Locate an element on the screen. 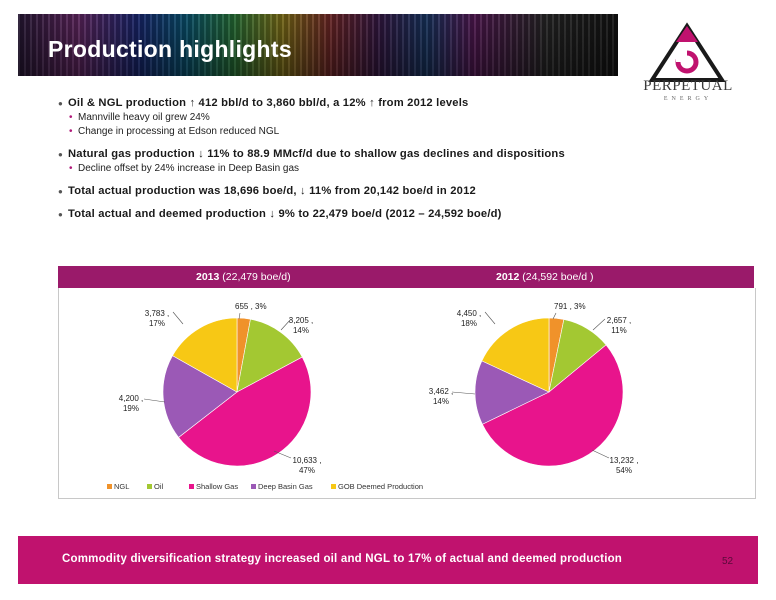 The height and width of the screenshot is (600, 776). data-label-2013-deep-basin-gas: 4,200 , is located at coordinates (131, 398).